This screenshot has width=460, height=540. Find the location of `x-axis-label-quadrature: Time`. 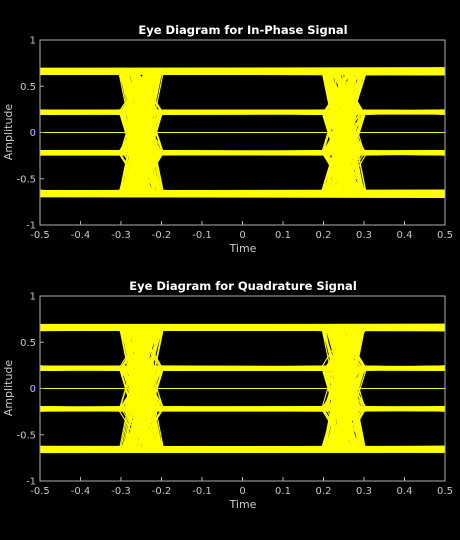

x-axis-label-quadrature: Time is located at coordinates (243, 504).